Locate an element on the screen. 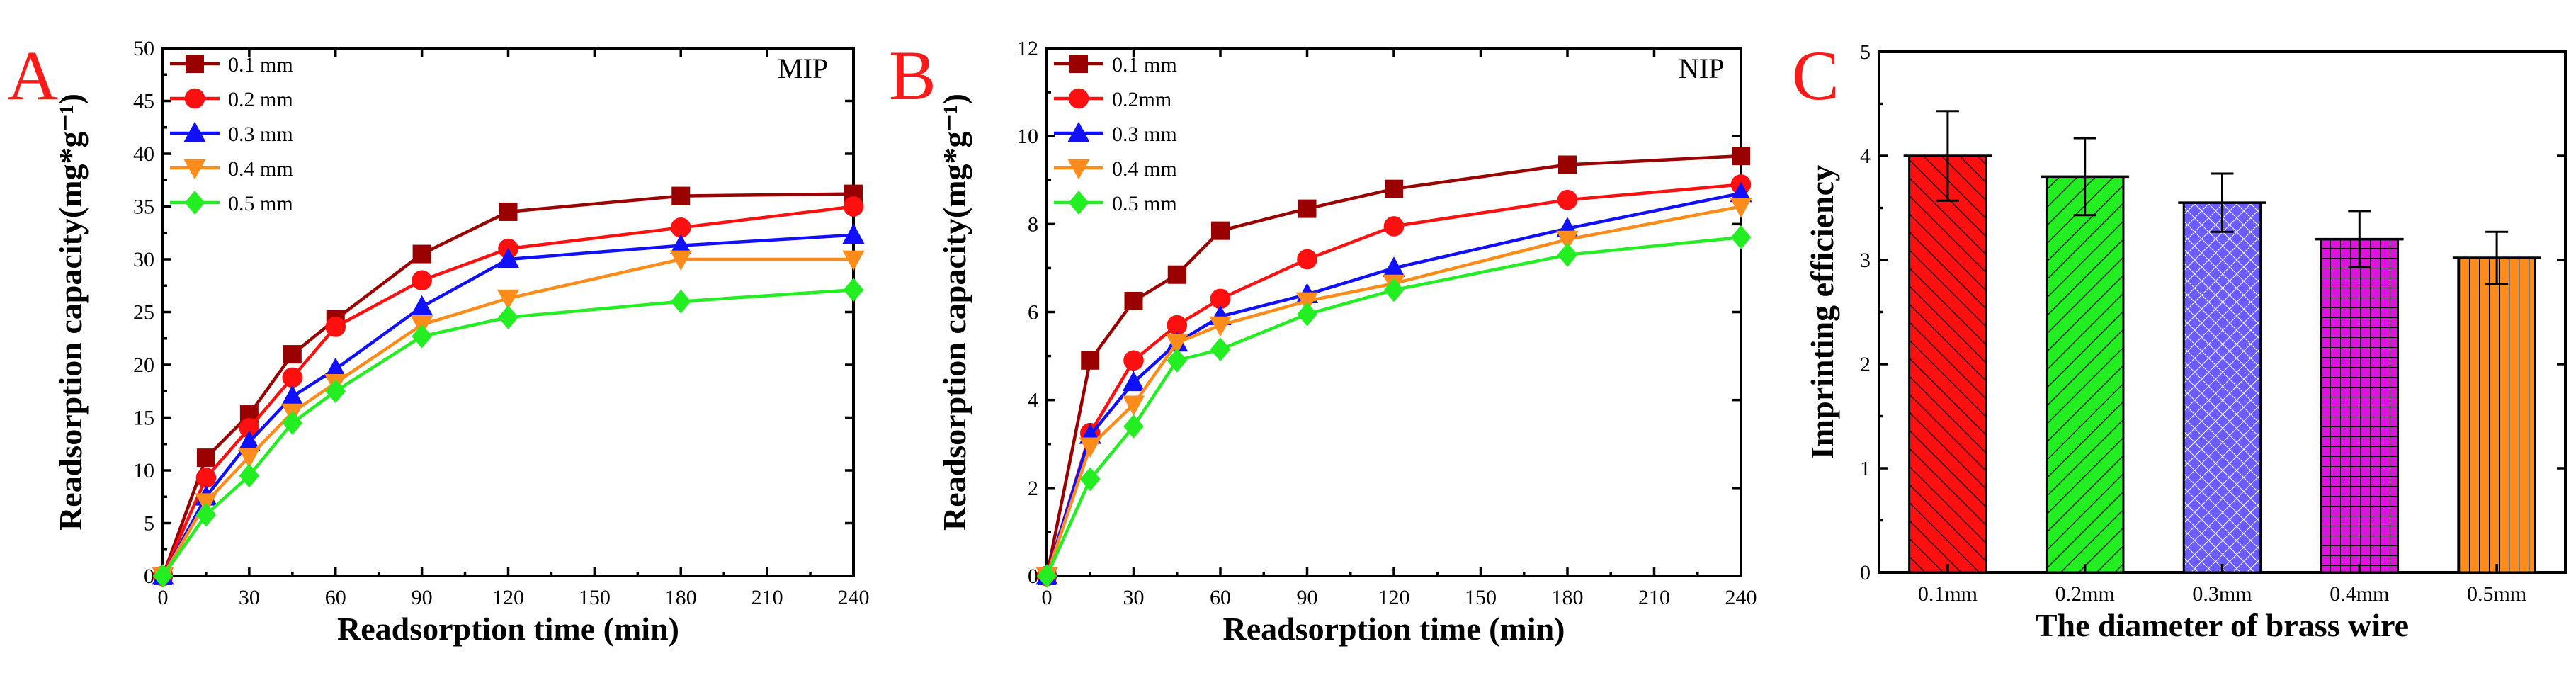 The image size is (2576, 673). panel-a-legend-label: 0.3 mm is located at coordinates (260, 134).